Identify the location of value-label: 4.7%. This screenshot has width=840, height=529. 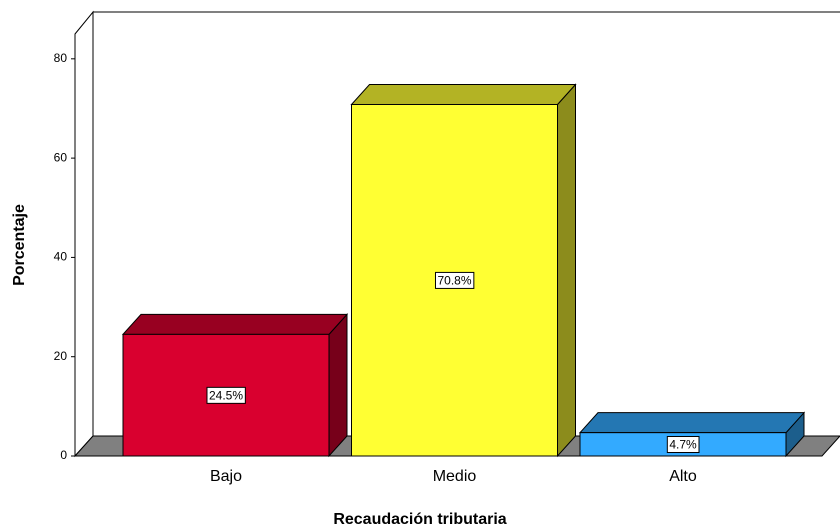
(683, 445).